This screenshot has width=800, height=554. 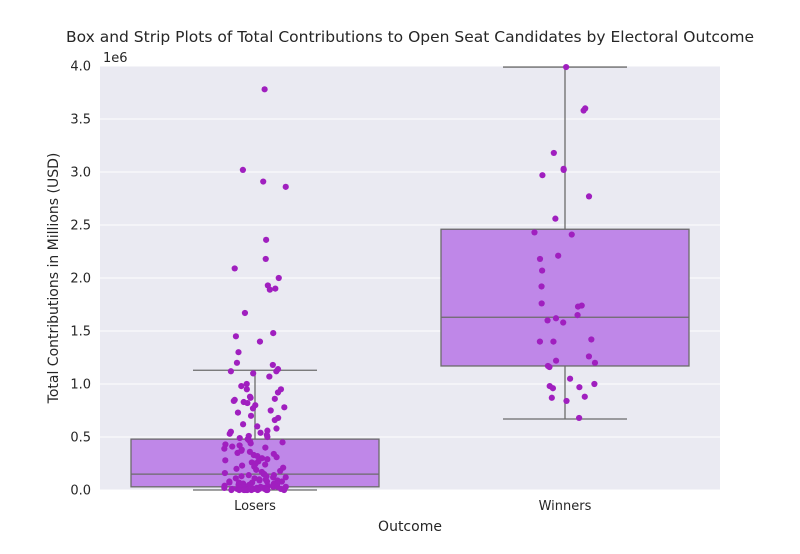 What do you see at coordinates (80, 491) in the screenshot?
I see `y-tick-label: 0.0` at bounding box center [80, 491].